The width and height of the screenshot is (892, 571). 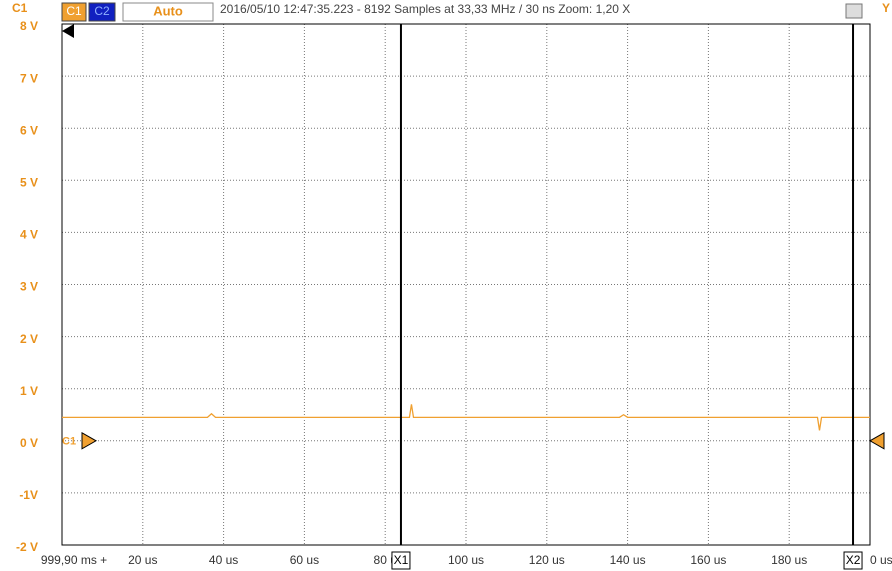 I want to click on x-tick-label: 0 us, so click(x=881, y=560).